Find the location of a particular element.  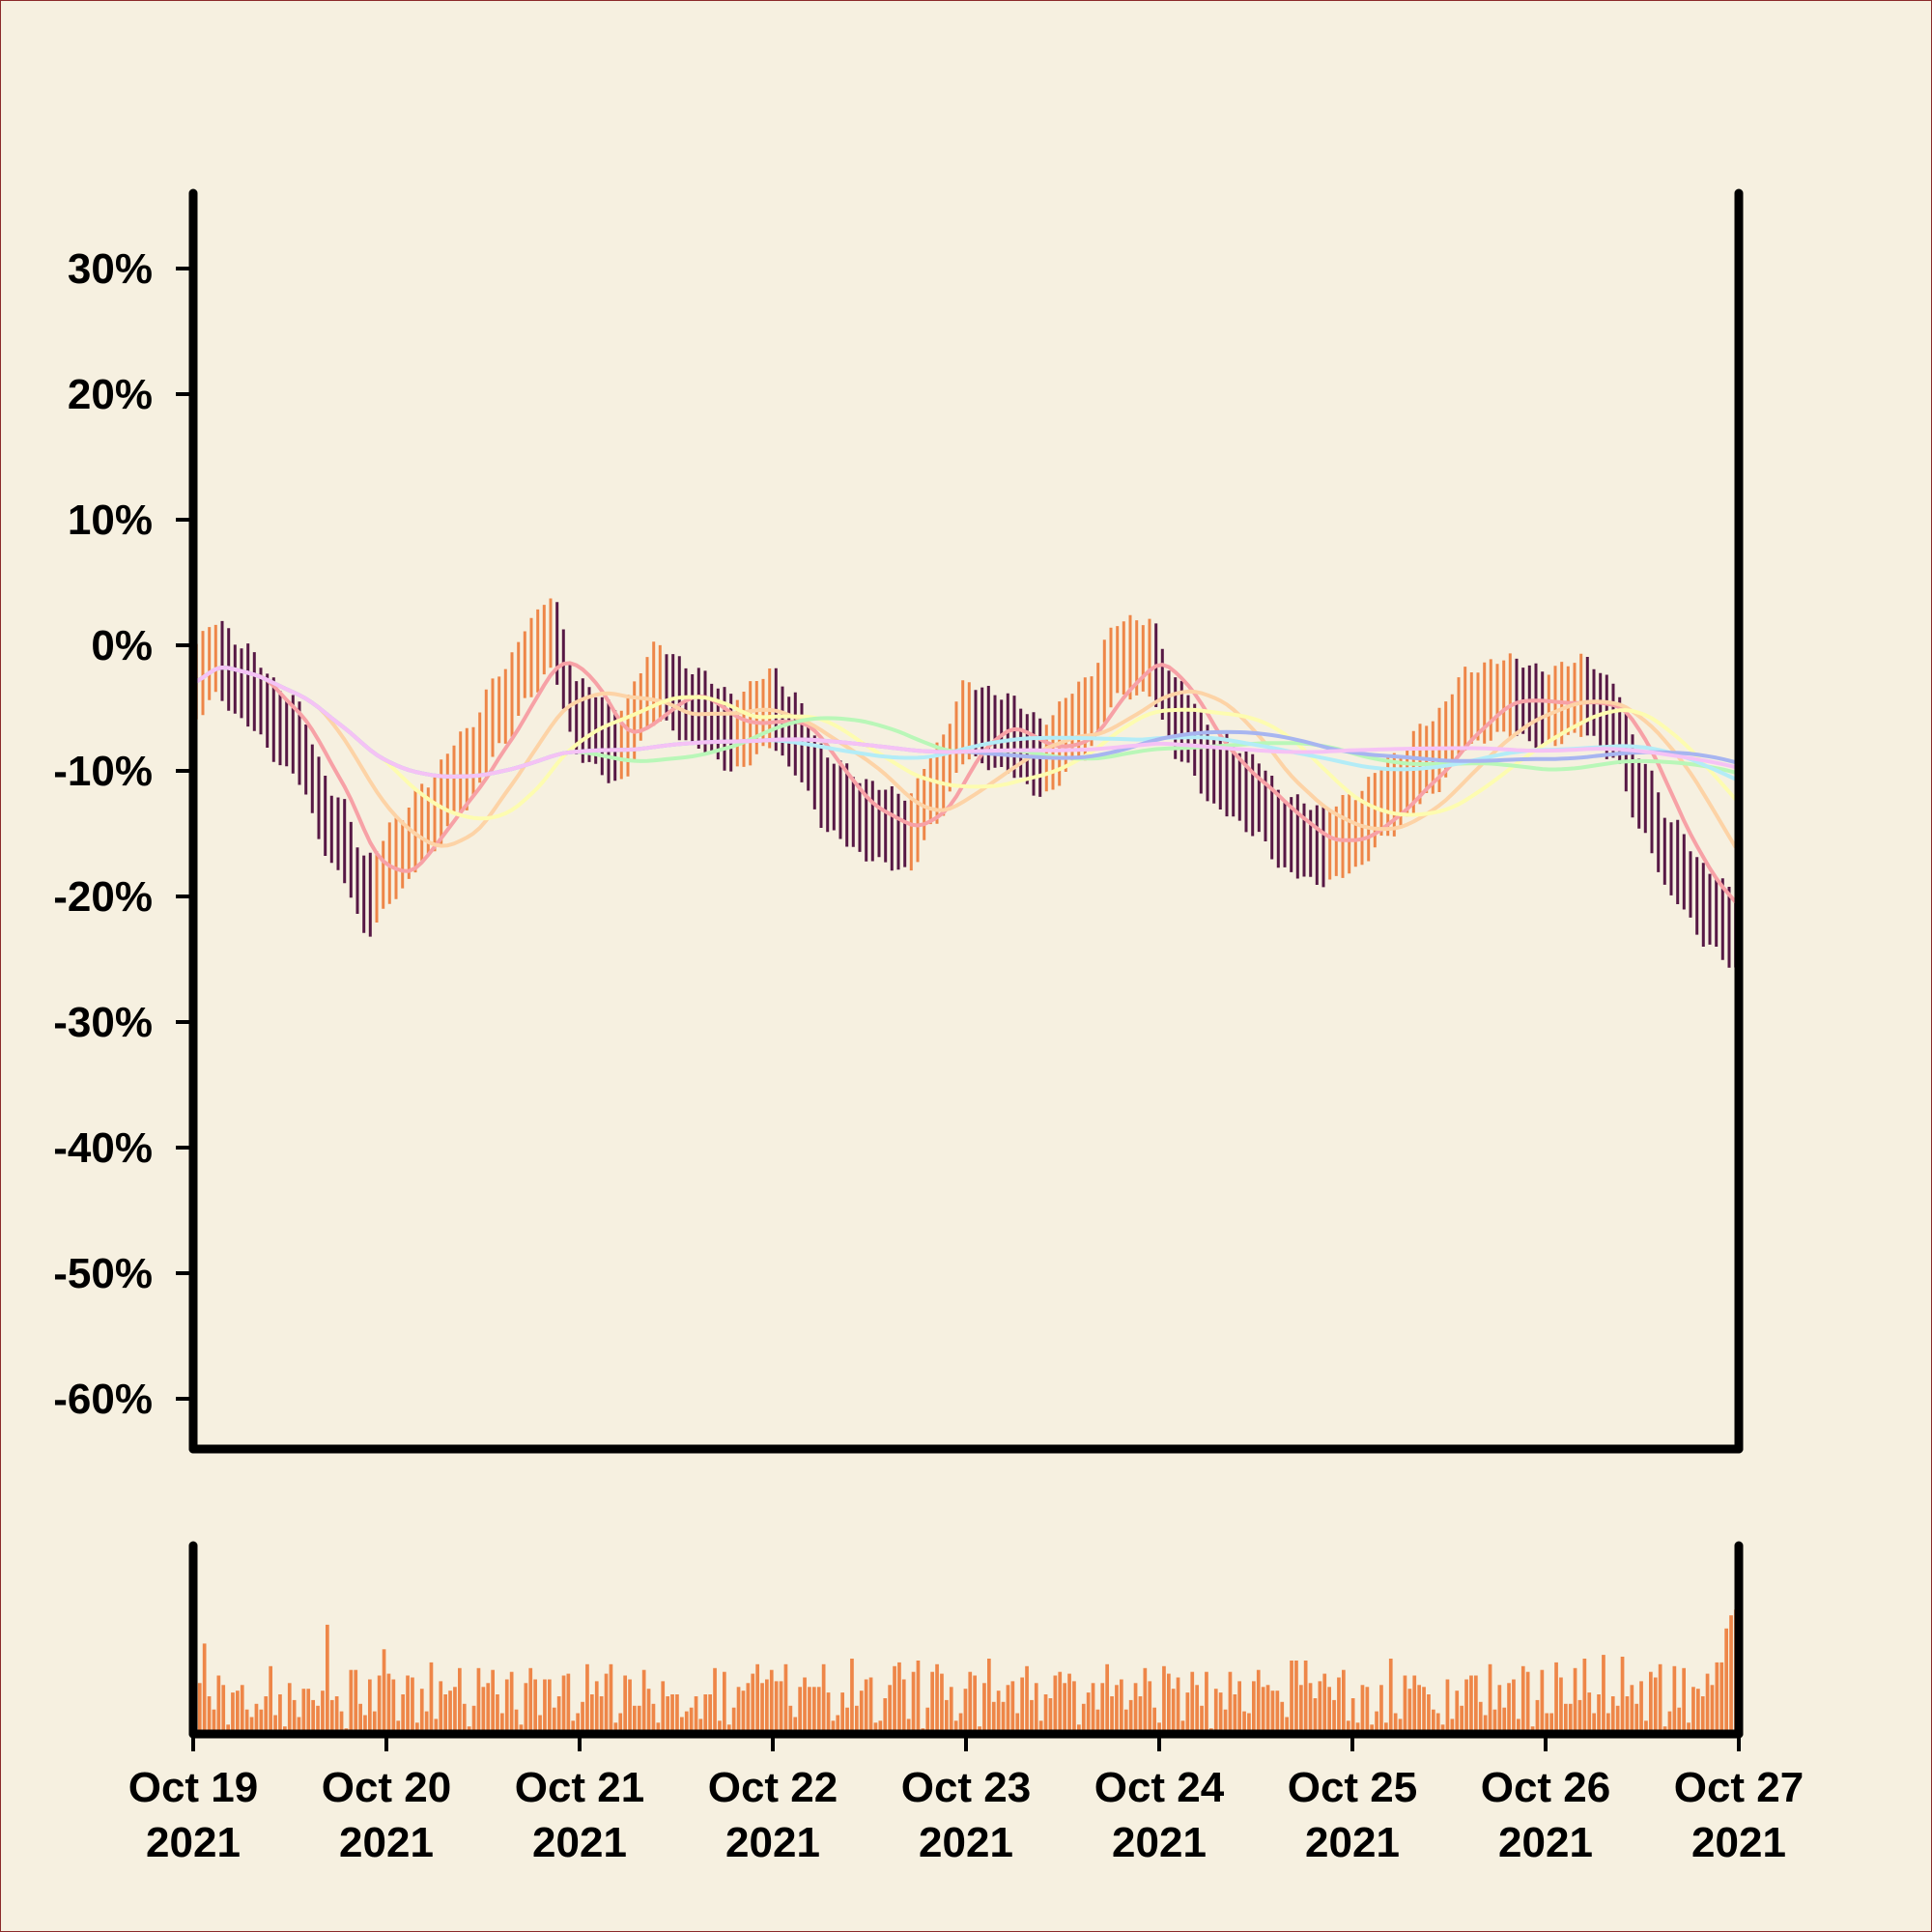

y-tick-label: -50% is located at coordinates (103, 1273).